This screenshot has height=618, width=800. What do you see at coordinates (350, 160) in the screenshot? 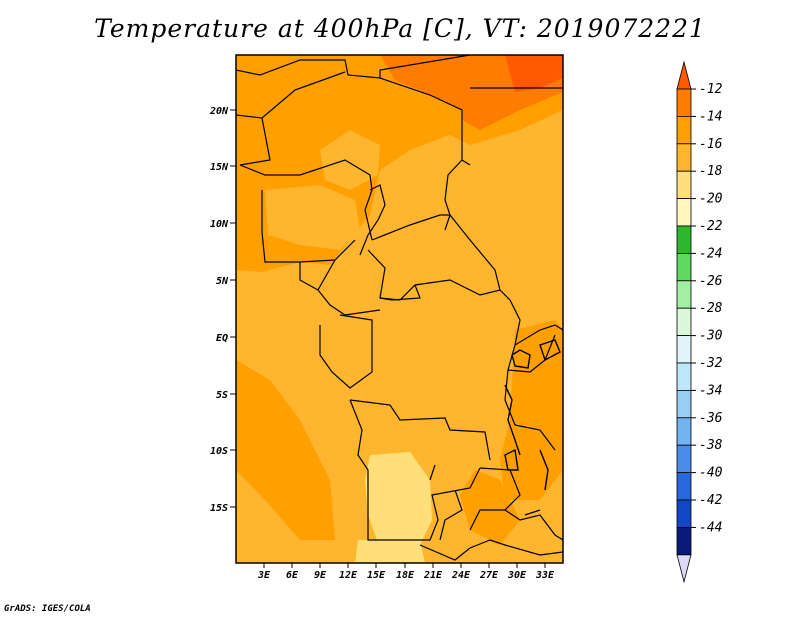
I see `field-light-sahara` at bounding box center [350, 160].